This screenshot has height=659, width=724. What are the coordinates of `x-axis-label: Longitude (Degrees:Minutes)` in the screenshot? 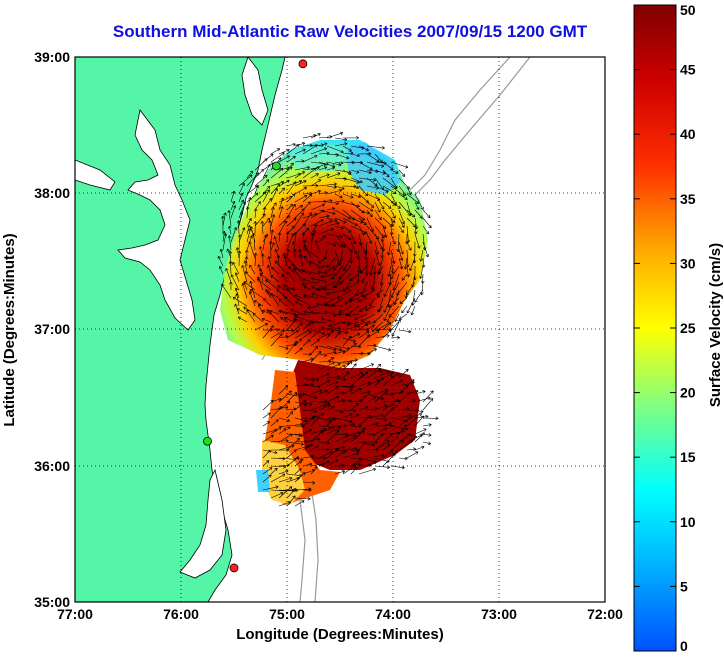 It's located at (340, 634).